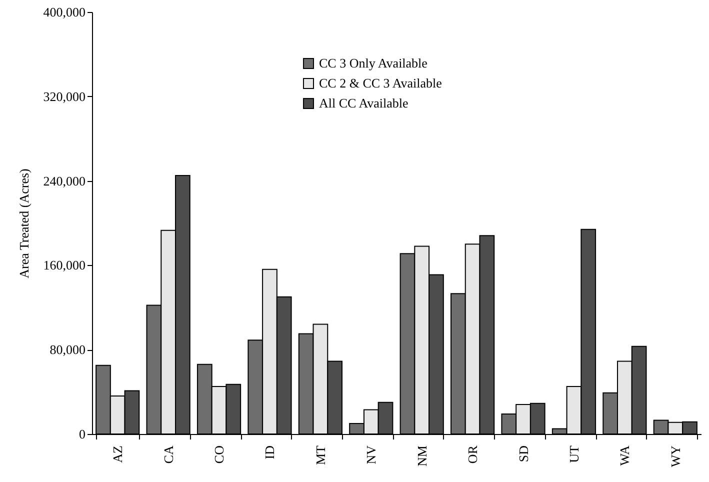 The width and height of the screenshot is (709, 482). What do you see at coordinates (24, 223) in the screenshot?
I see `y-axis-title: Area Treated (Acres)` at bounding box center [24, 223].